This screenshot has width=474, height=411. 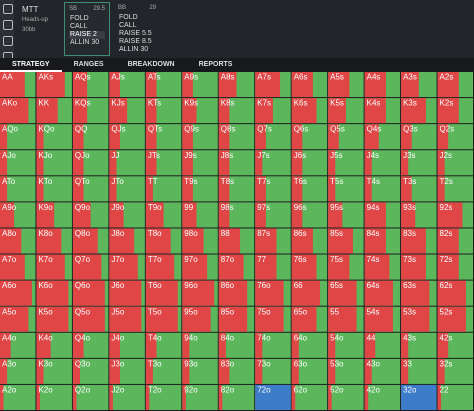 What do you see at coordinates (135, 41) in the screenshot?
I see `action: RAISE 8.5` at bounding box center [135, 41].